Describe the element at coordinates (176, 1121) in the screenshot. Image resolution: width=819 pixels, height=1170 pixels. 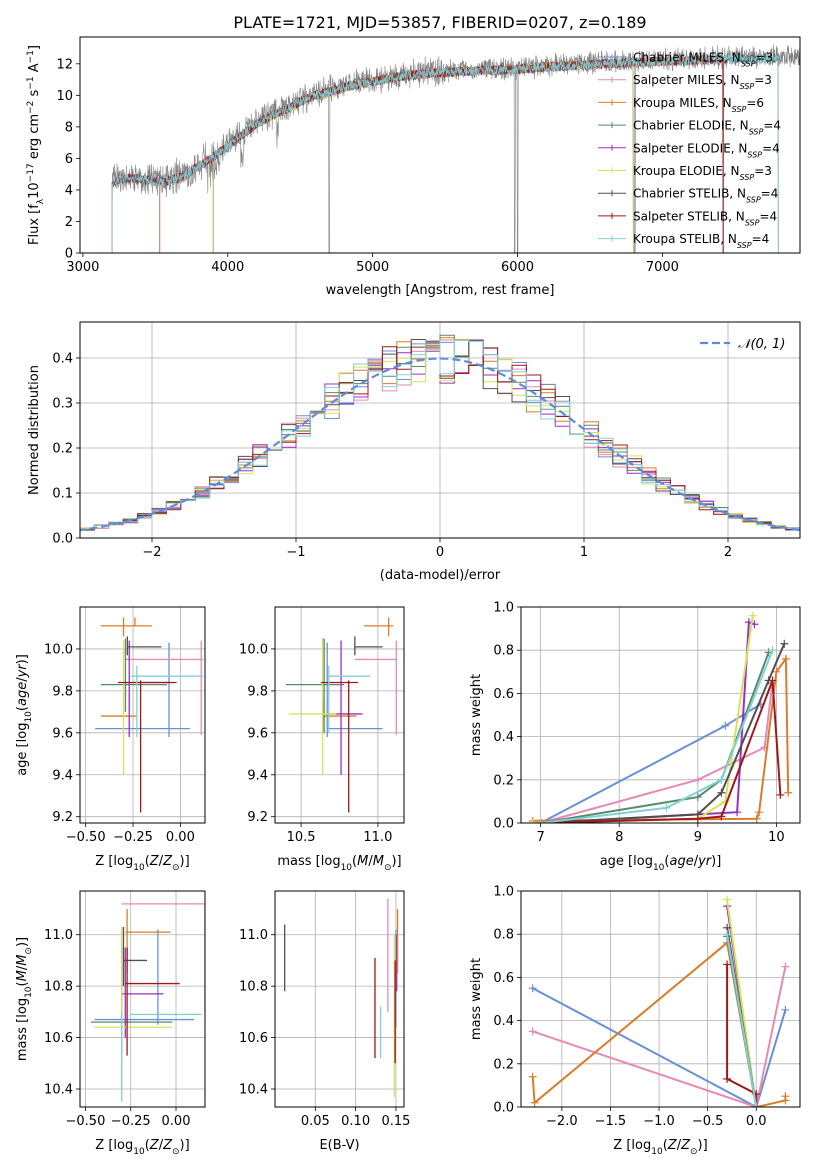
I see `x-tick-label: 0.00` at that location.